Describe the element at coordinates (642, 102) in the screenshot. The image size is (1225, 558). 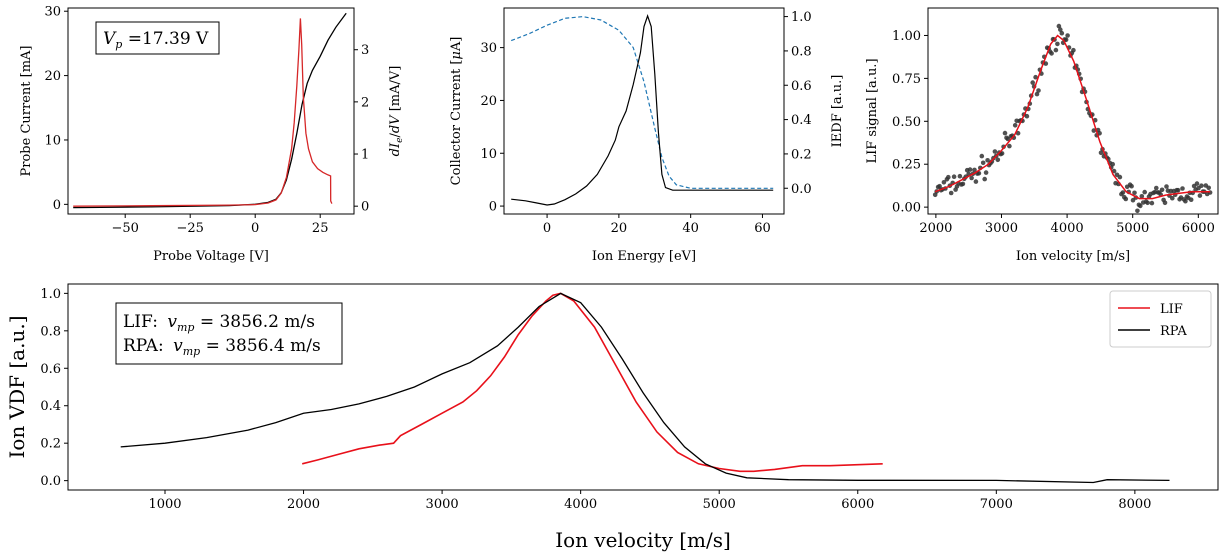
I see `iedf-line` at that location.